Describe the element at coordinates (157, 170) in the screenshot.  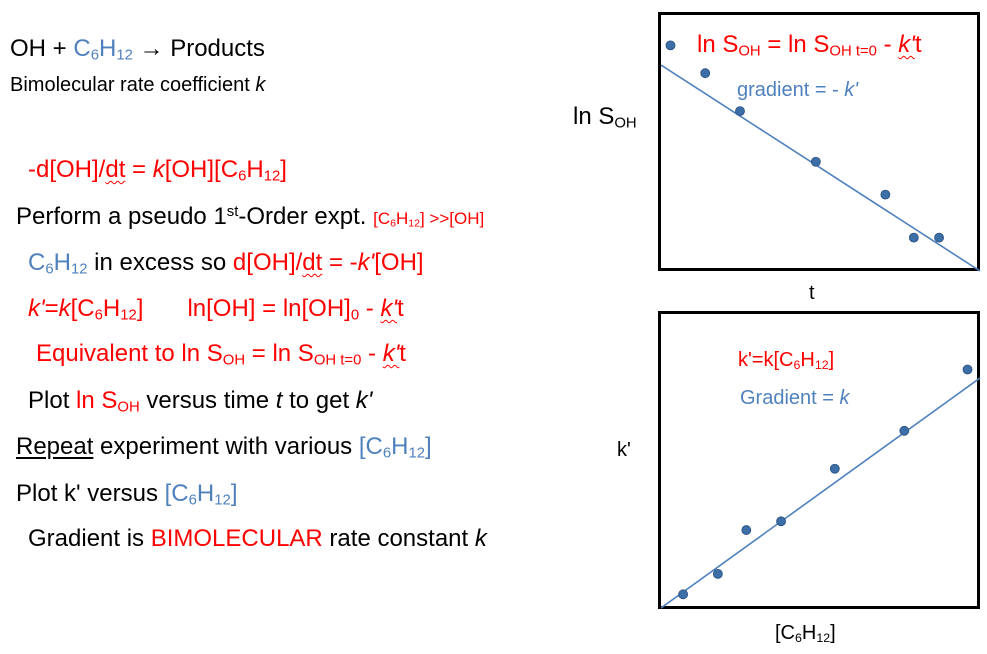
I see `rate-law-line: -d[OH]/dt = k[OH][C6H12]` at that location.